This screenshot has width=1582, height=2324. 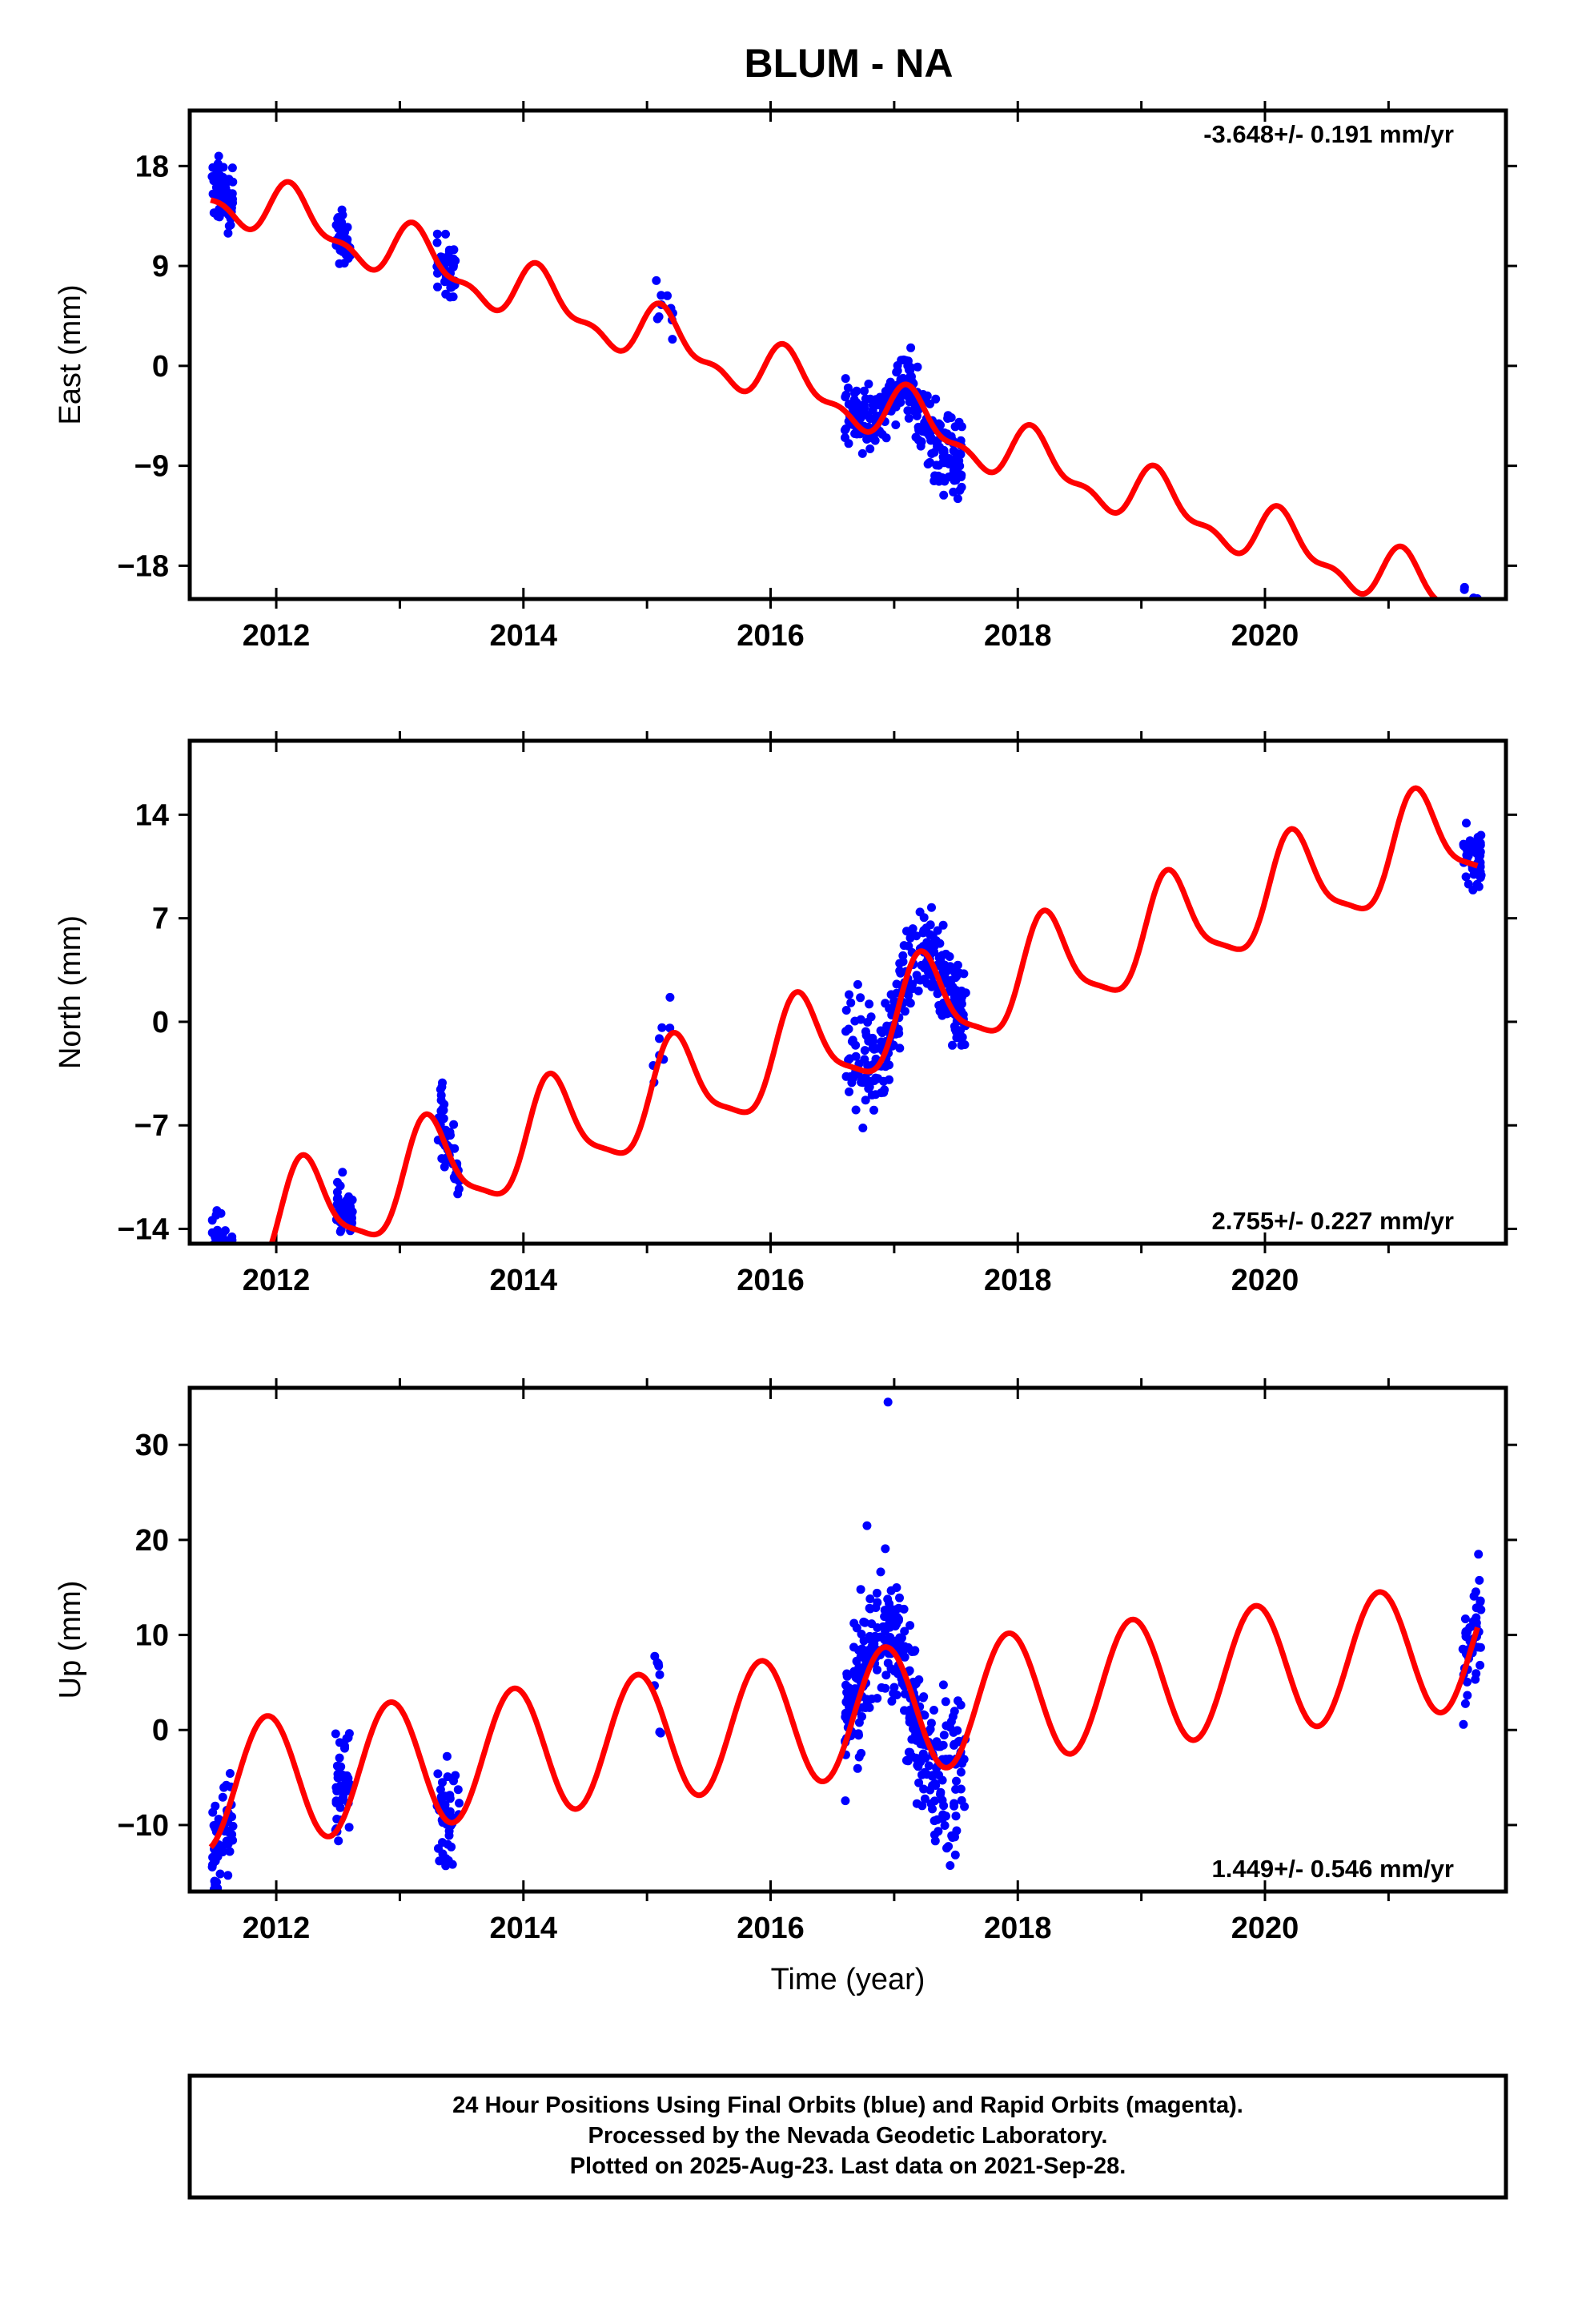 I want to click on up-outlier-point, so click(x=867, y=1525).